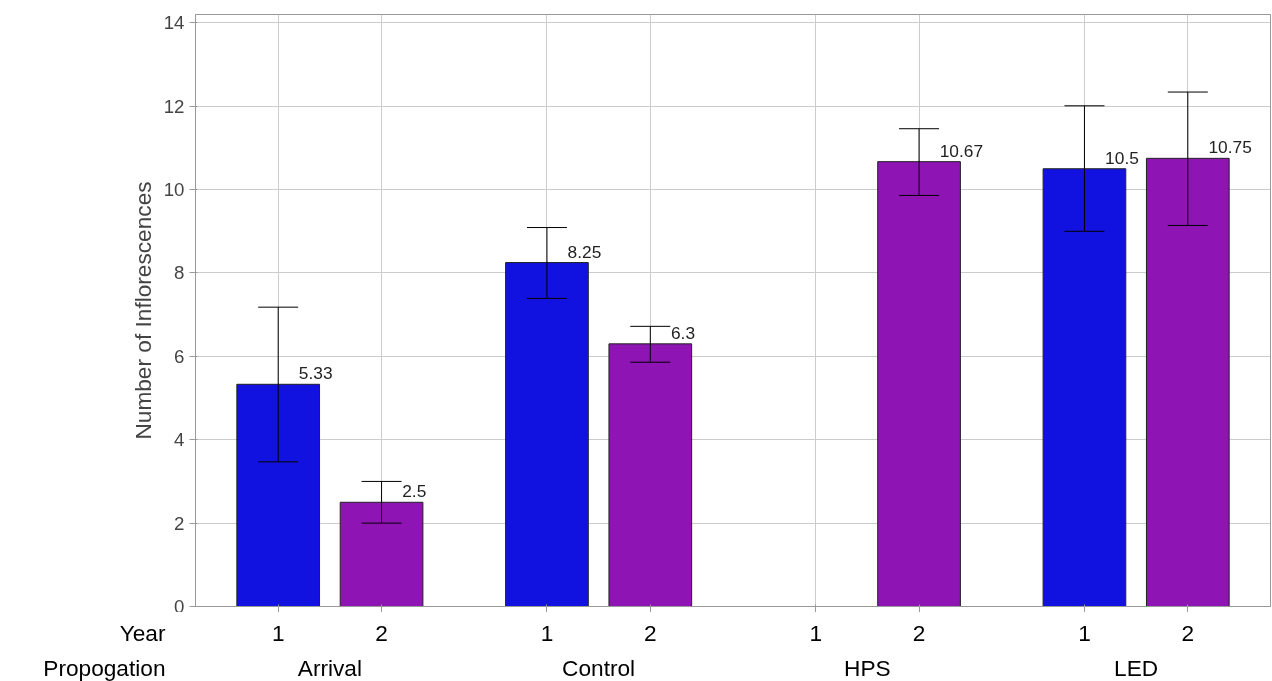  What do you see at coordinates (179, 606) in the screenshot?
I see `y-tick-label: 0` at bounding box center [179, 606].